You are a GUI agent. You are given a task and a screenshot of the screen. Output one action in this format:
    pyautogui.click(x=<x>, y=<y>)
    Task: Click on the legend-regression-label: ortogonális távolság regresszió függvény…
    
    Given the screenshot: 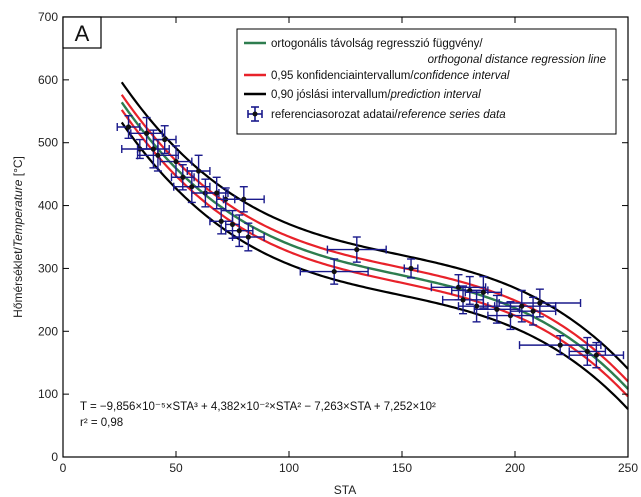 What is the action you would take?
    pyautogui.click(x=377, y=44)
    